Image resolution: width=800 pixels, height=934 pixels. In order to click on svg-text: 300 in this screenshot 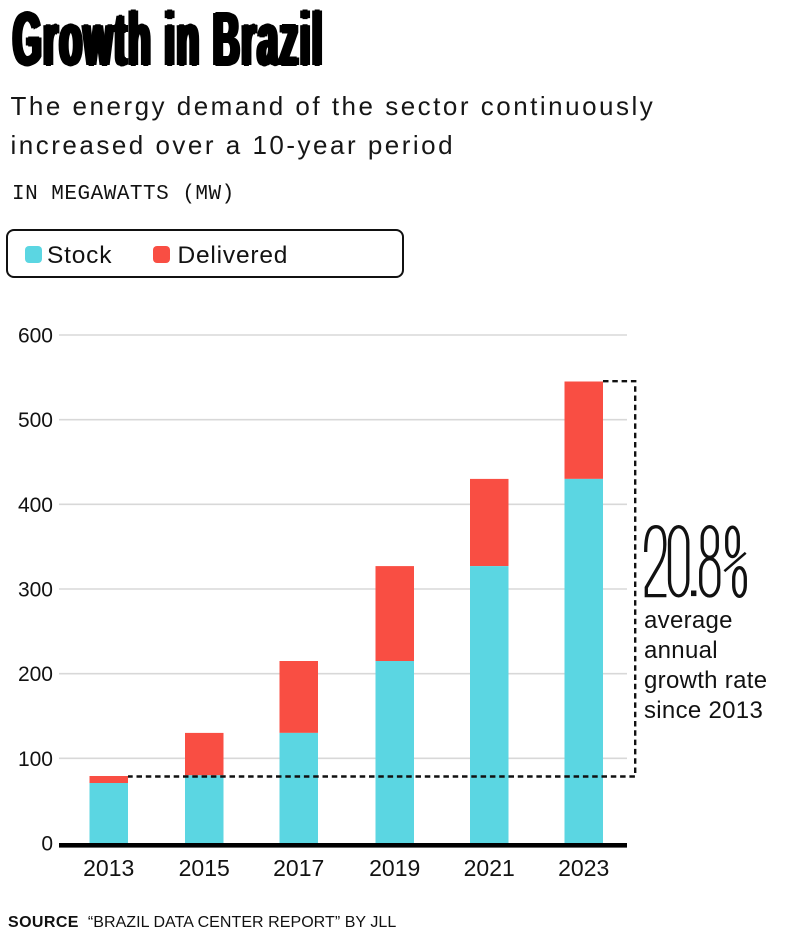, I will do `click(35, 590)`.